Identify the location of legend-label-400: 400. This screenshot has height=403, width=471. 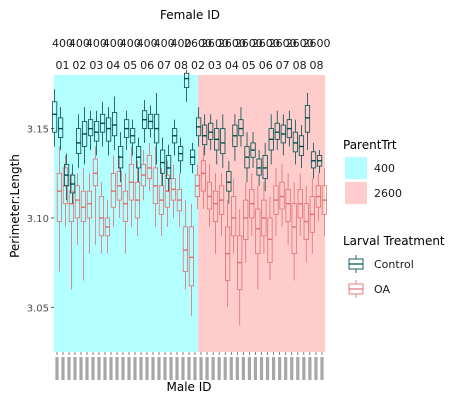
(384, 168).